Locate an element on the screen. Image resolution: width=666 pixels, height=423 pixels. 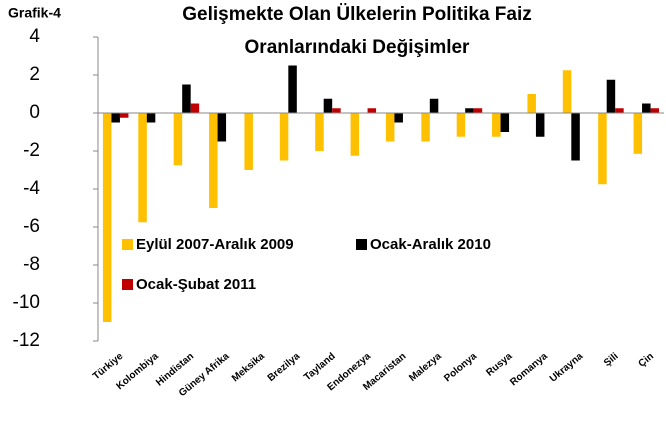
y-tick-label: 0 is located at coordinates (34, 112).